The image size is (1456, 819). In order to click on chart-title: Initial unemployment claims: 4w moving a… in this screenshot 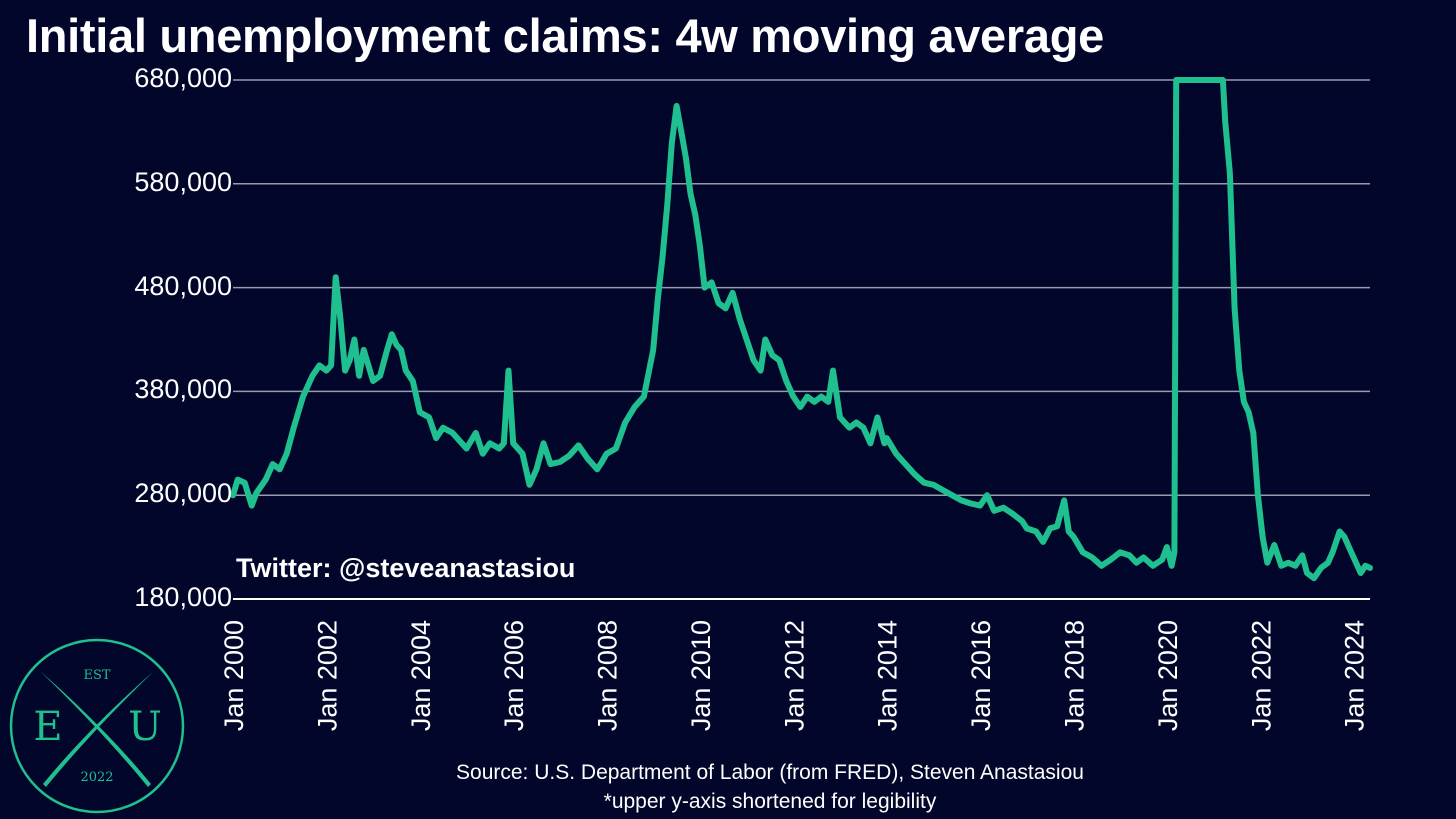, I will do `click(565, 35)`.